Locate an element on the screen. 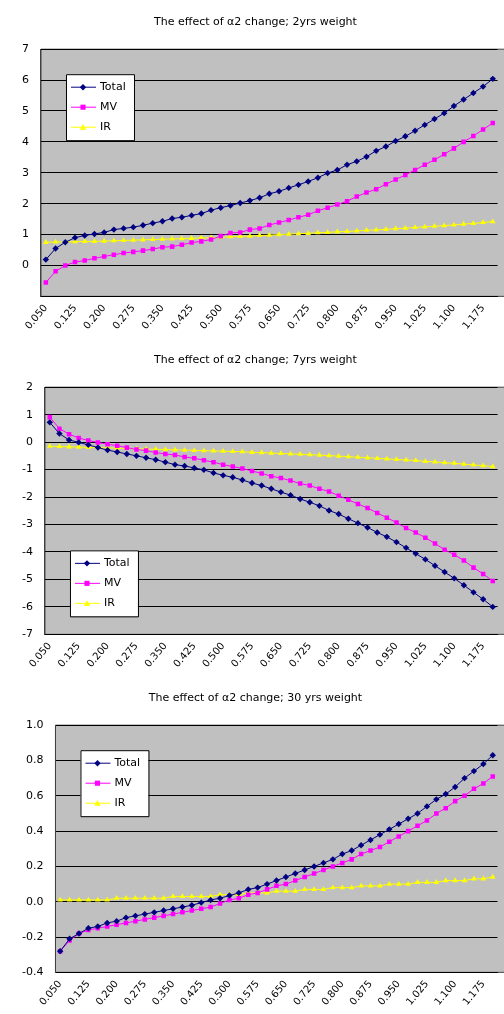 The image size is (504, 1014). y-tick-label: -0.4 is located at coordinates (32, 972).